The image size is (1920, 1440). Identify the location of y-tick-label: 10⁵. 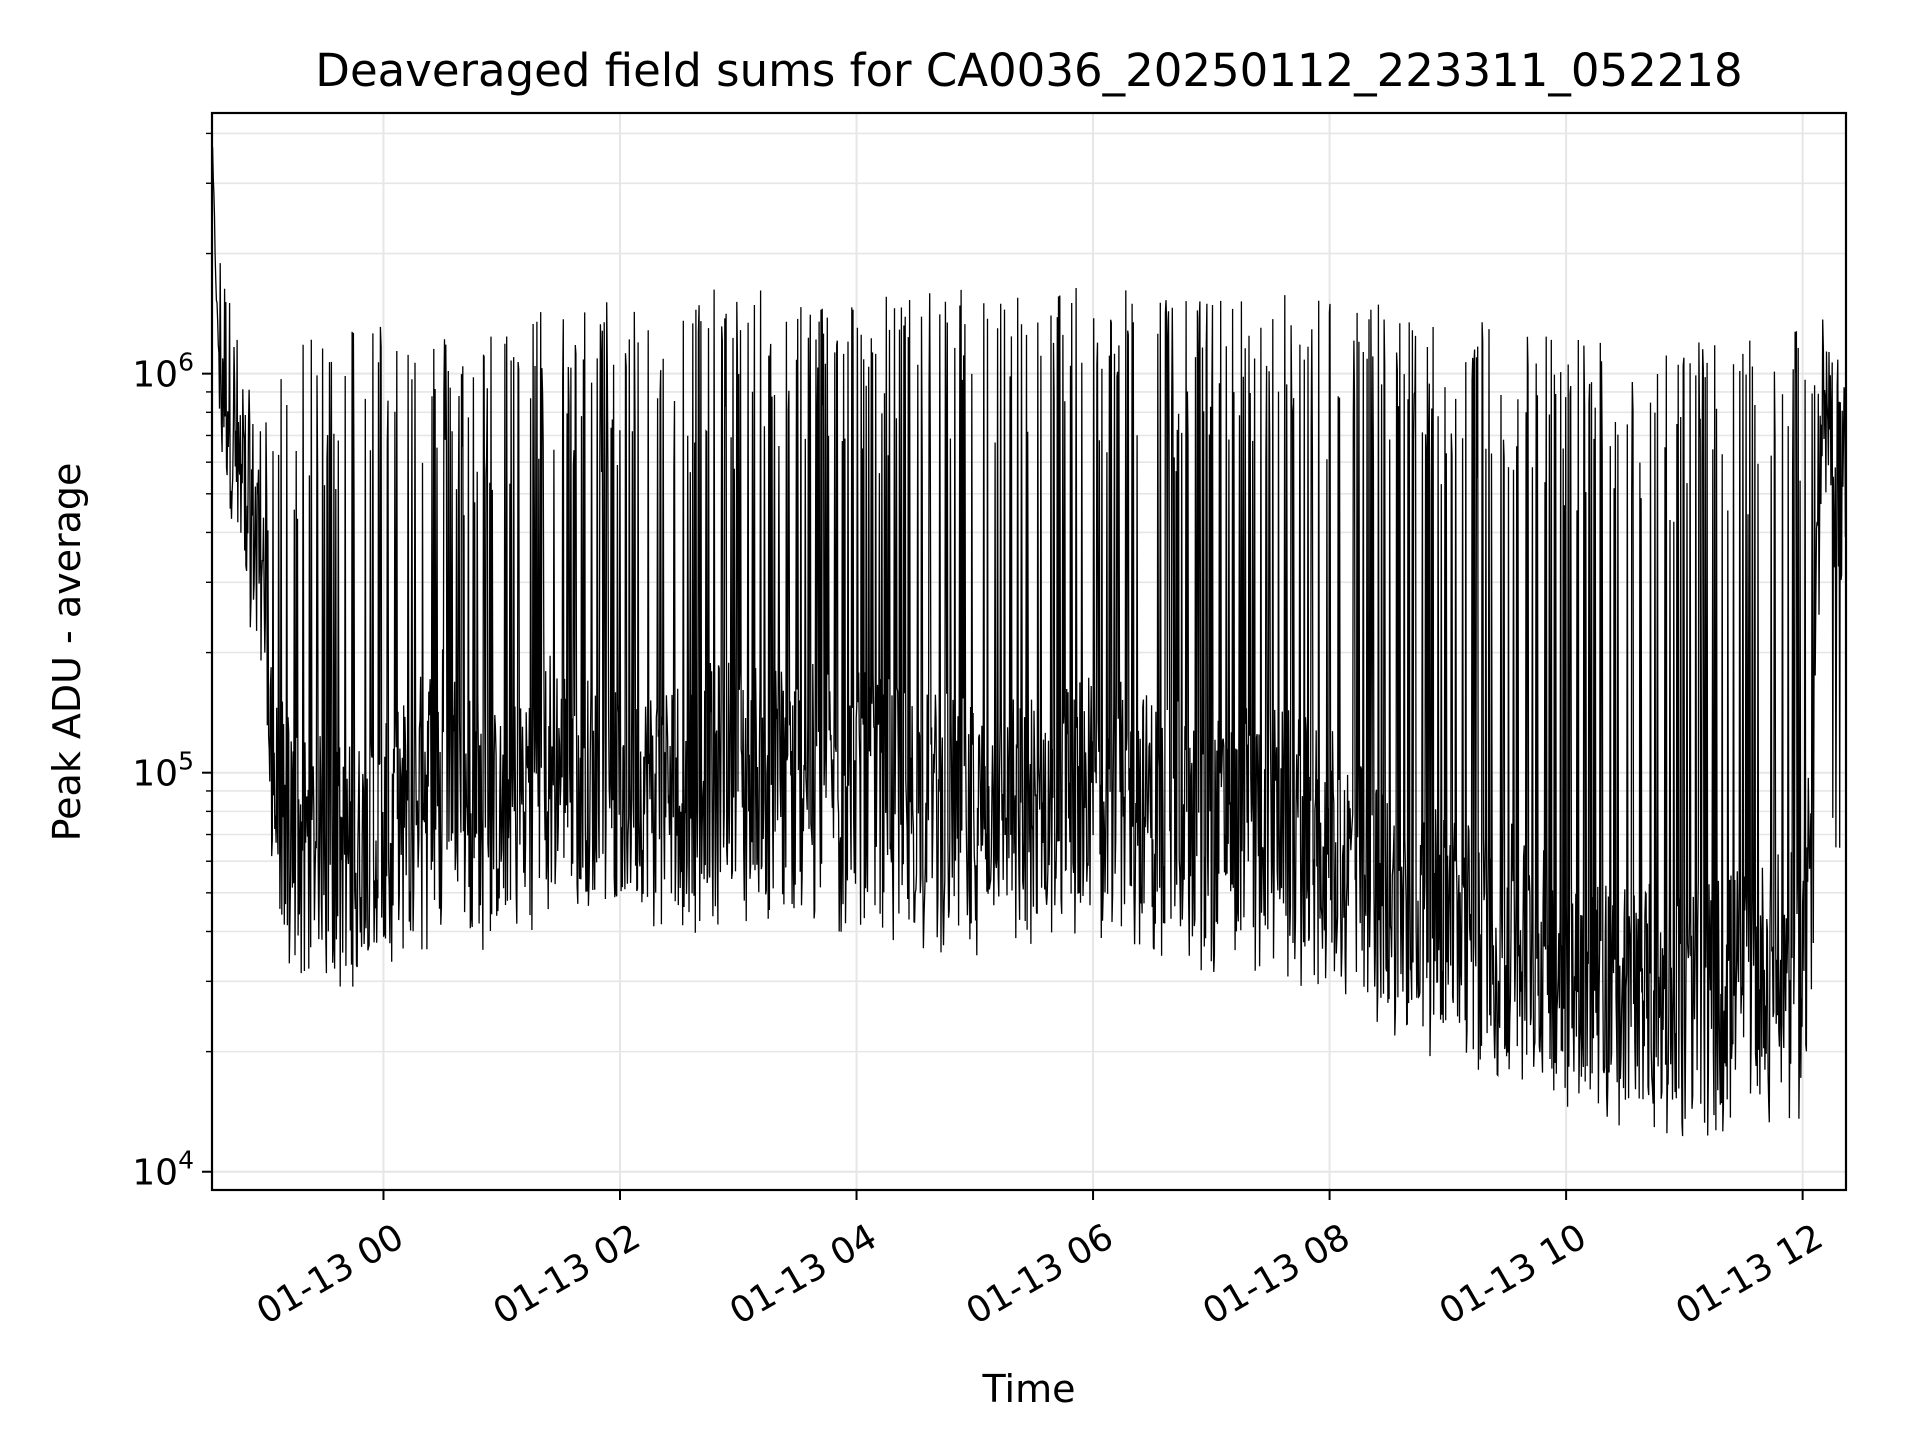
(163, 771).